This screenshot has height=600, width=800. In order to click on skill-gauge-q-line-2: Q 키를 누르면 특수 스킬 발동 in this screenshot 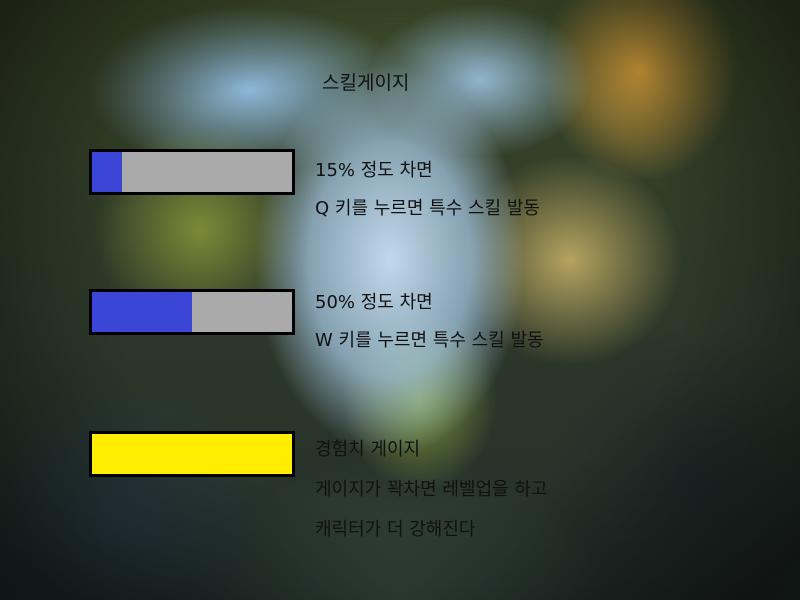, I will do `click(427, 208)`.